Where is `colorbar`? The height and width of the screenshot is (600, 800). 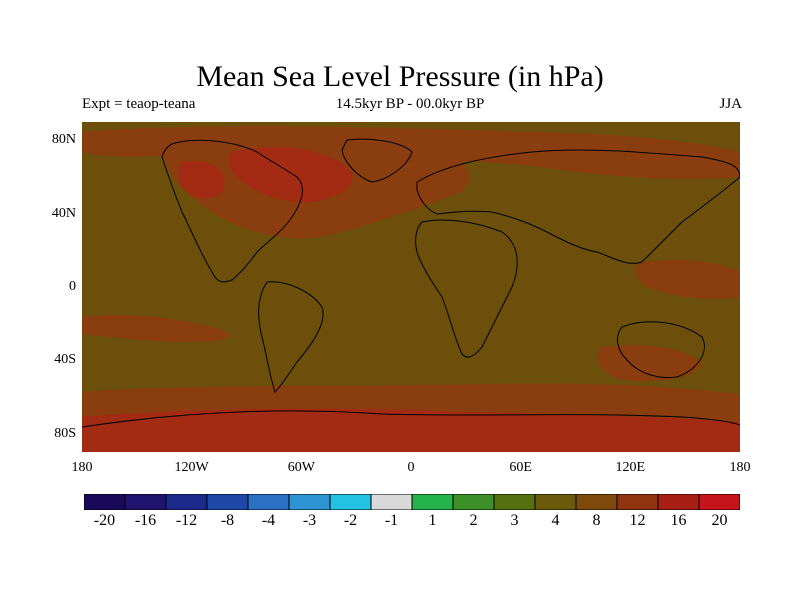 colorbar is located at coordinates (412, 502).